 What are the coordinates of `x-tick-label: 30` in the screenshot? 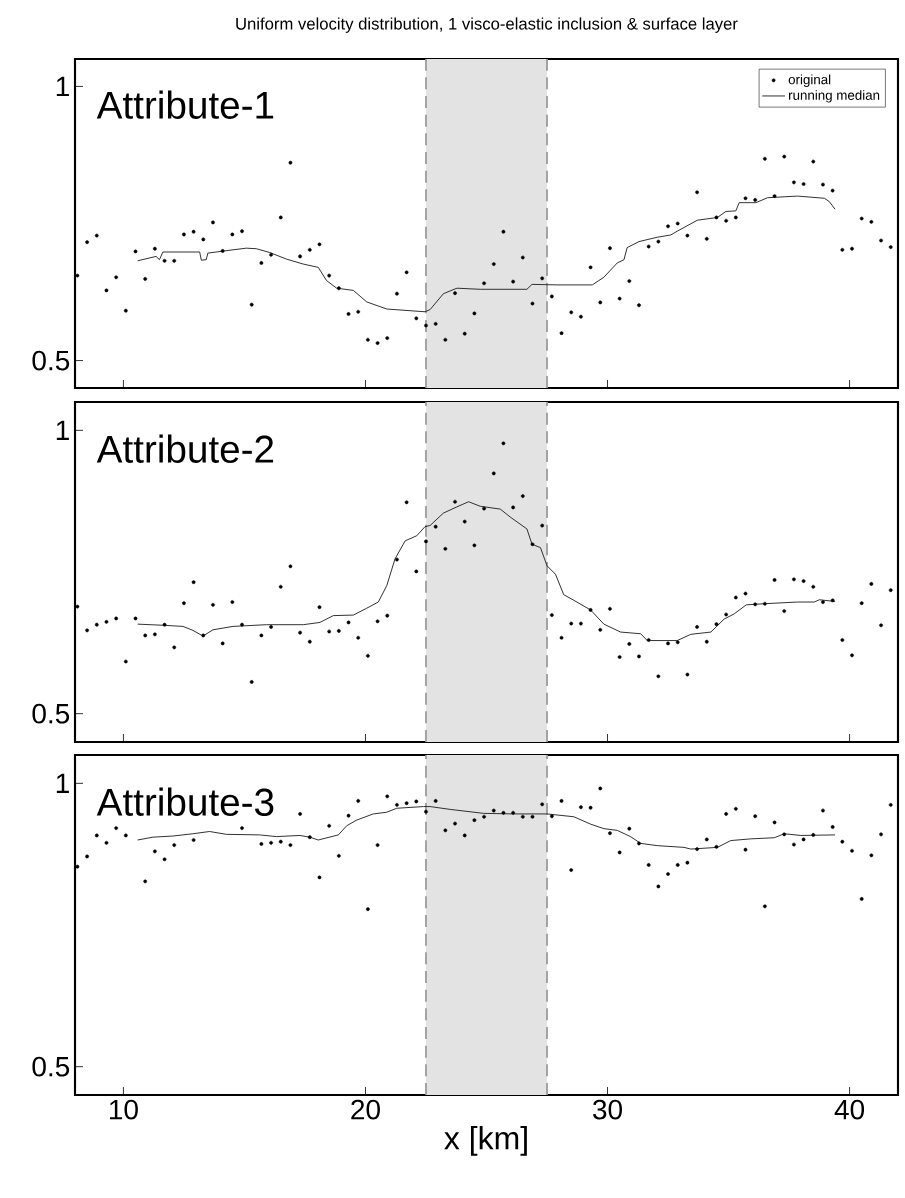 It's located at (607, 1109).